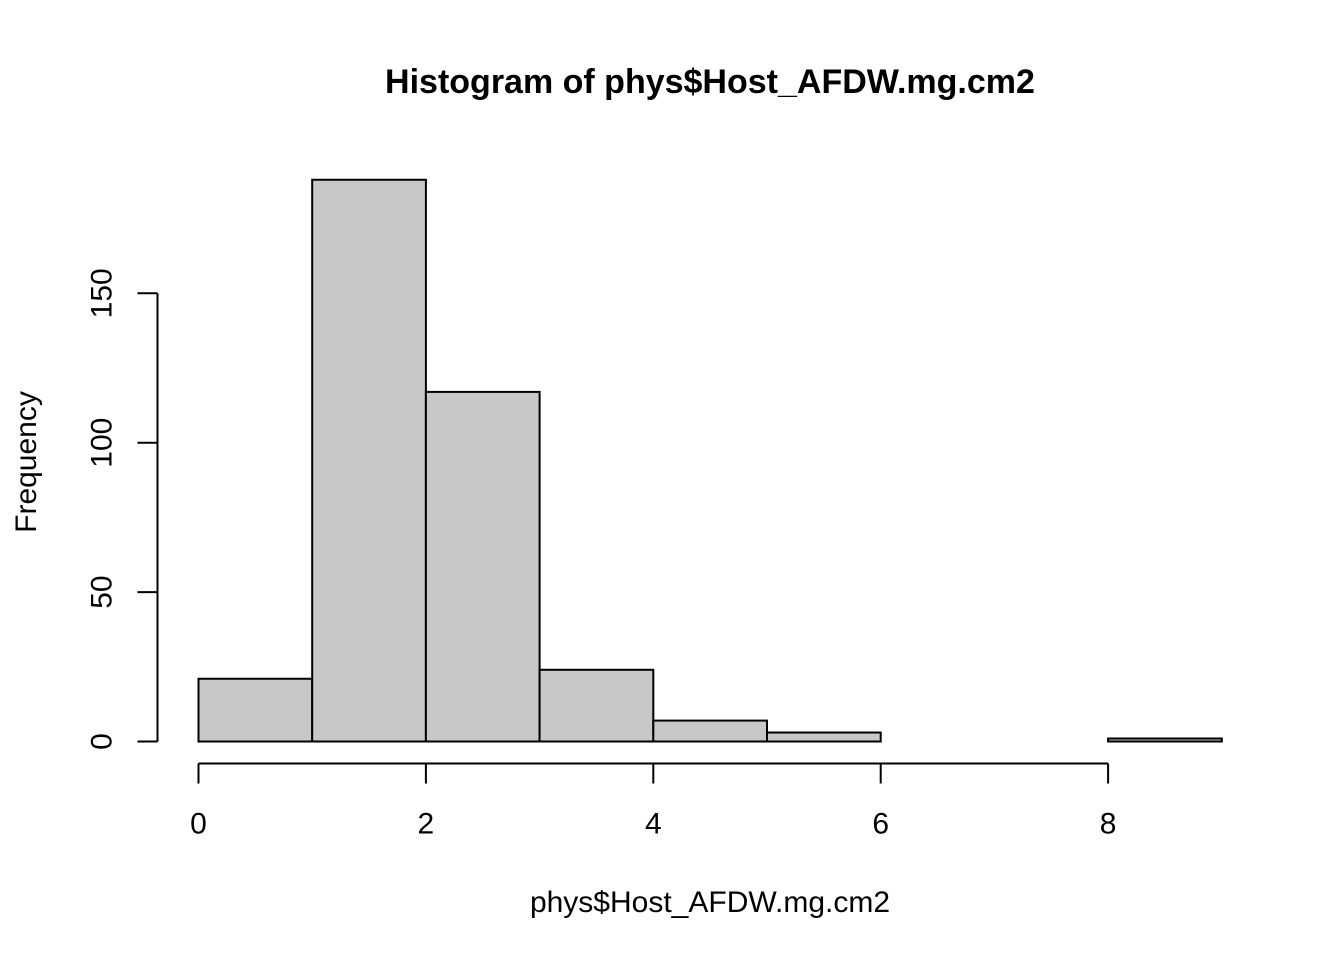 The height and width of the screenshot is (960, 1344). Describe the element at coordinates (102, 443) in the screenshot. I see `y-tick-label-2: 100` at that location.